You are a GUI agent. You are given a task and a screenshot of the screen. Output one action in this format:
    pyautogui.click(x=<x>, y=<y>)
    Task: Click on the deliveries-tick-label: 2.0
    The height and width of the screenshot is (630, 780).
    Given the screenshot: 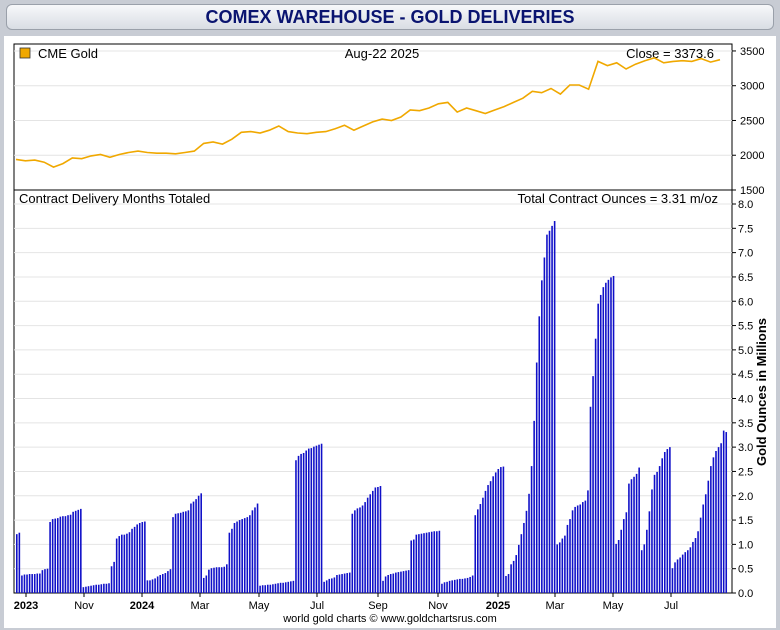 What is the action you would take?
    pyautogui.click(x=745, y=497)
    